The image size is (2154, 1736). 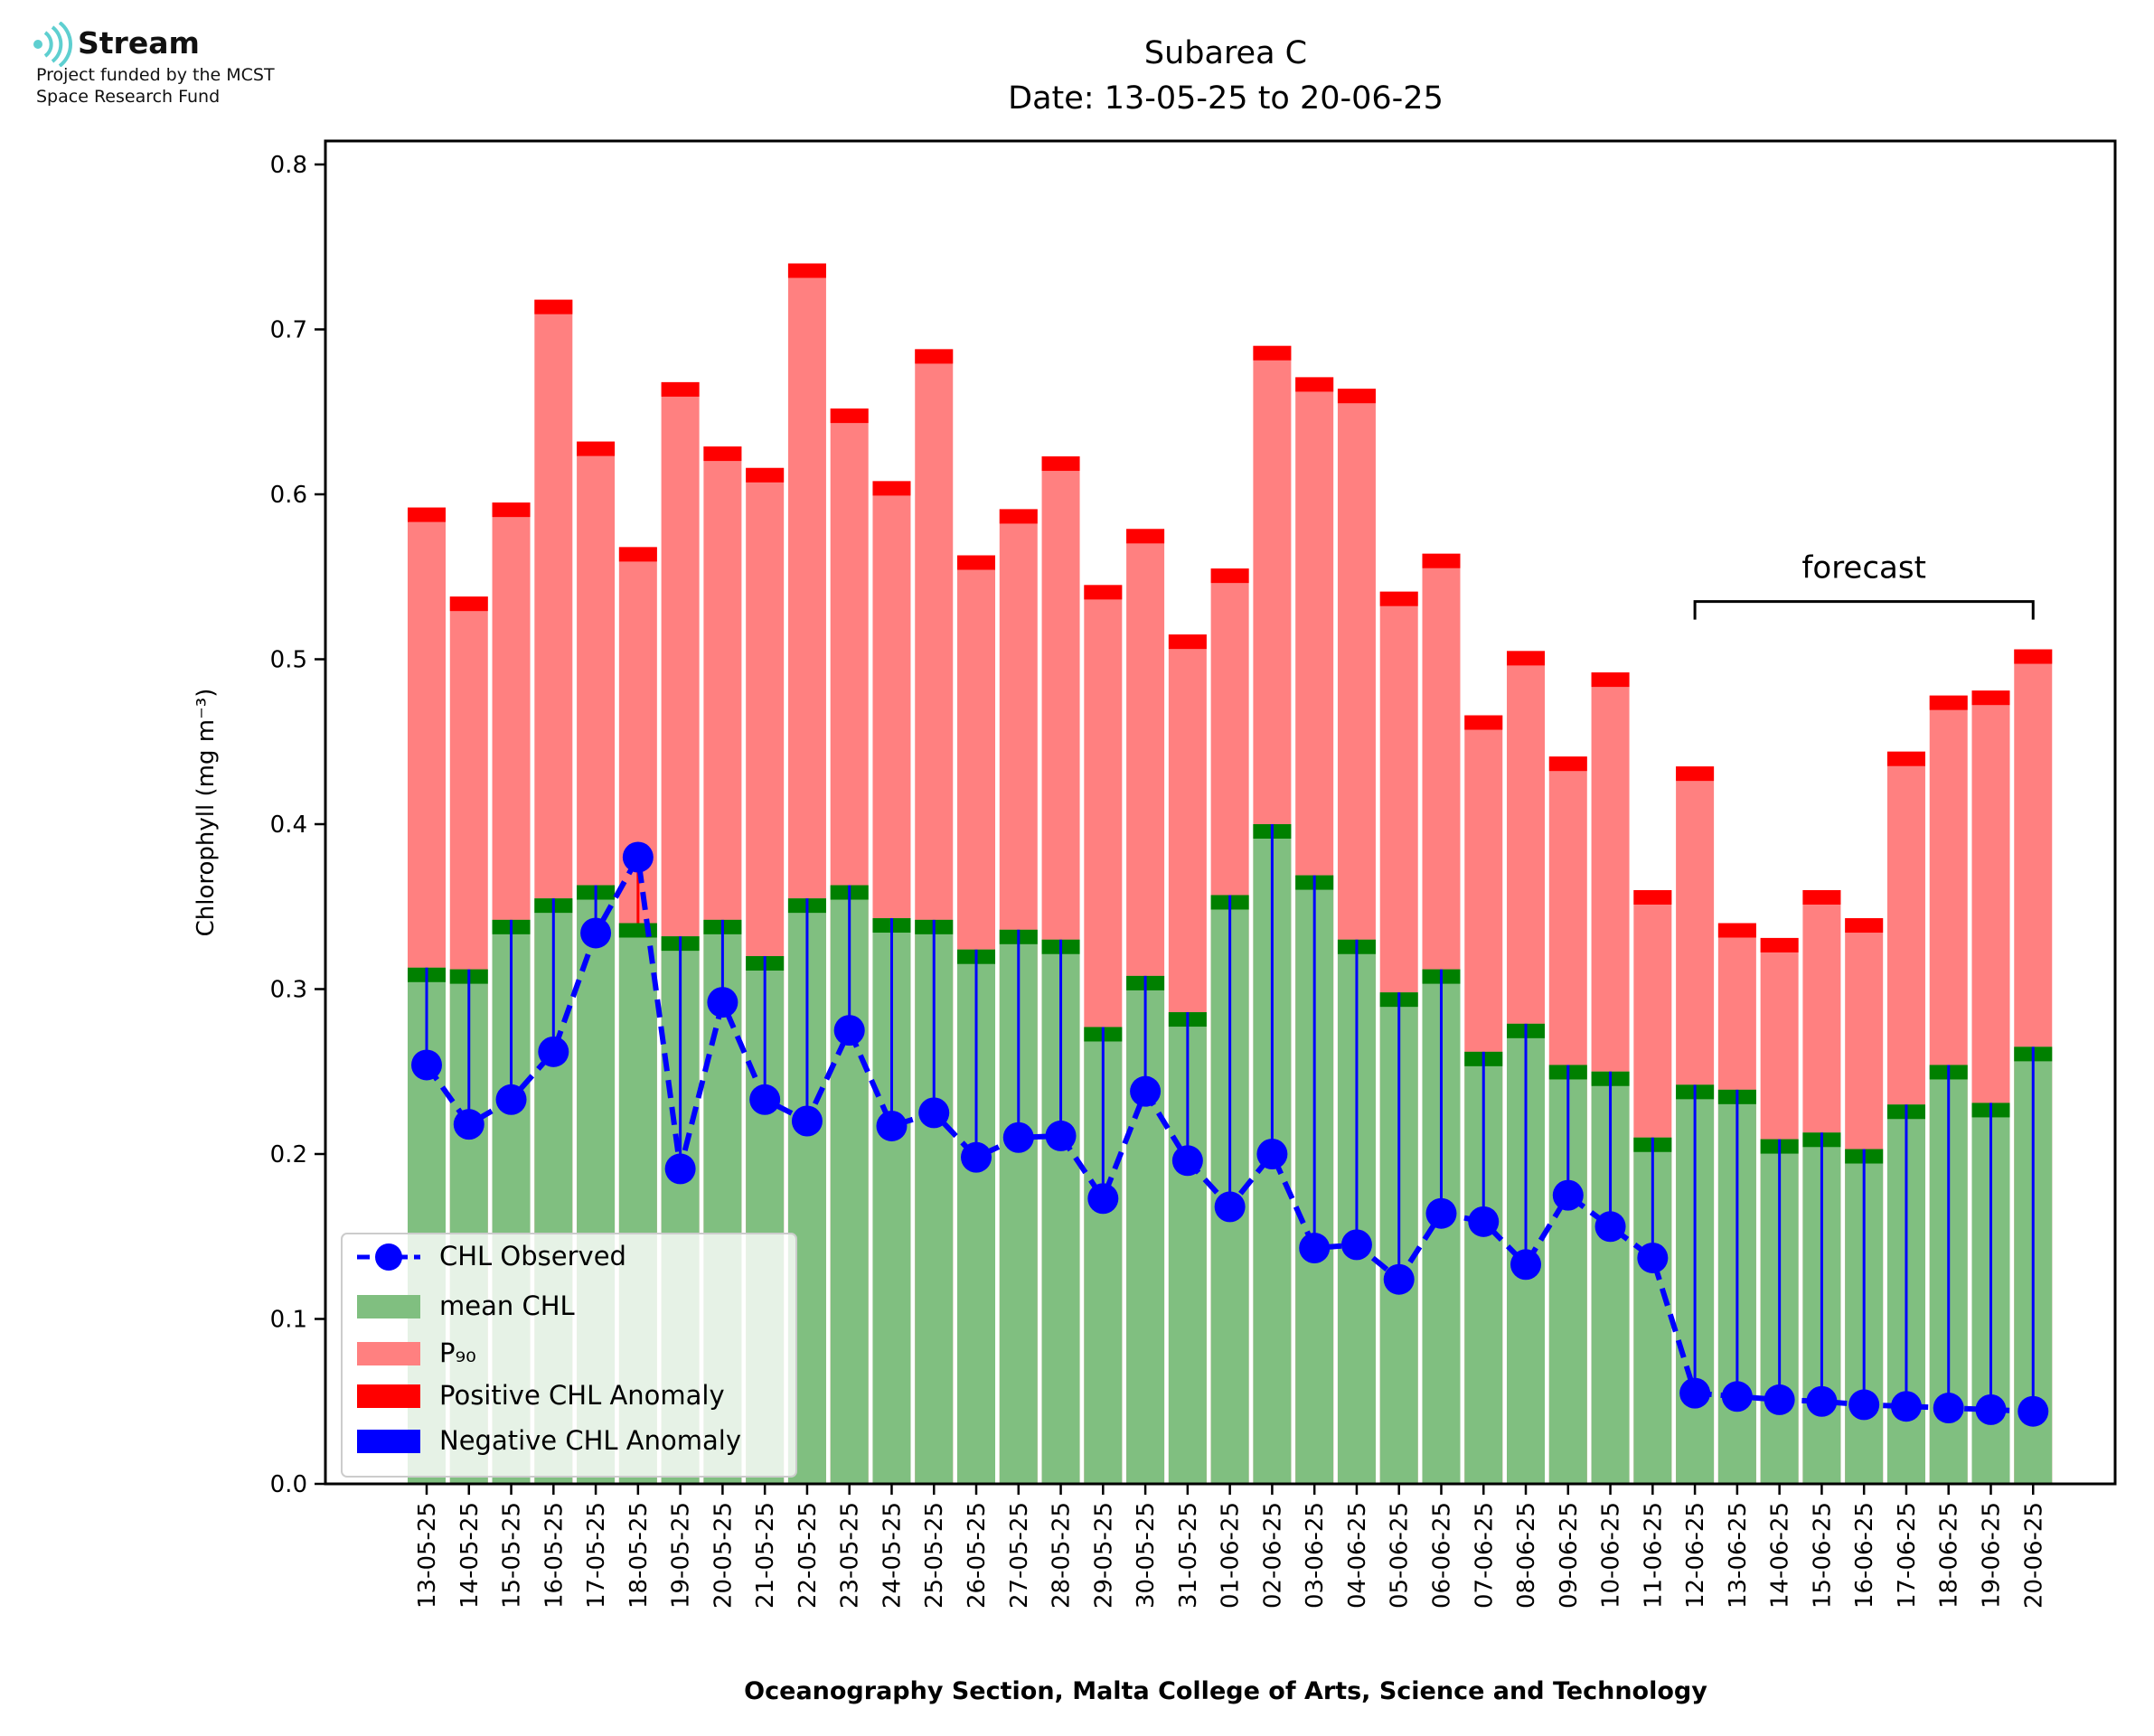 What do you see at coordinates (1526, 1556) in the screenshot?
I see `x-tick-label: 08-06-25` at bounding box center [1526, 1556].